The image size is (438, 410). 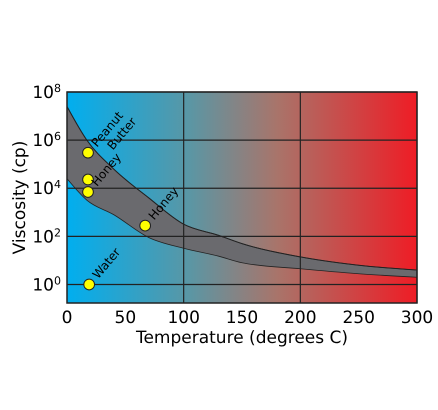 What do you see at coordinates (300, 318) in the screenshot?
I see `x-tick-label: 200` at bounding box center [300, 318].